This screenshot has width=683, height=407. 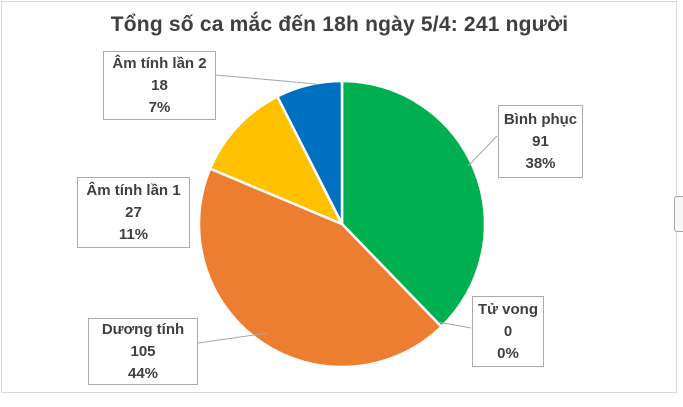 I want to click on label-value: 27, so click(x=133, y=212).